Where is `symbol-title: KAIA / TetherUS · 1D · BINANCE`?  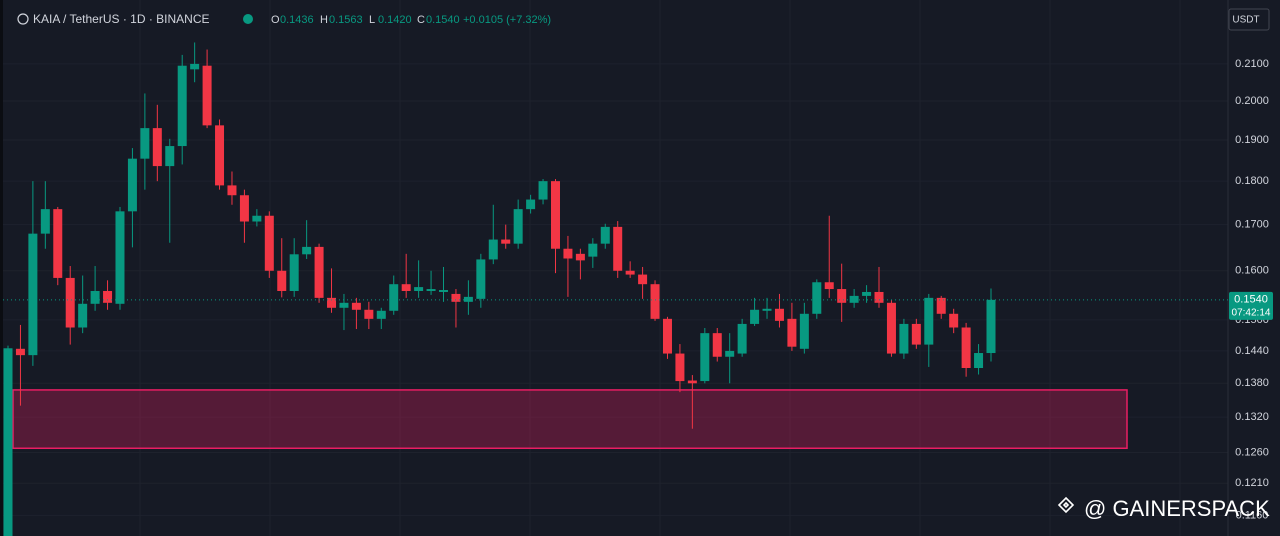 symbol-title: KAIA / TetherUS · 1D · BINANCE is located at coordinates (121, 19).